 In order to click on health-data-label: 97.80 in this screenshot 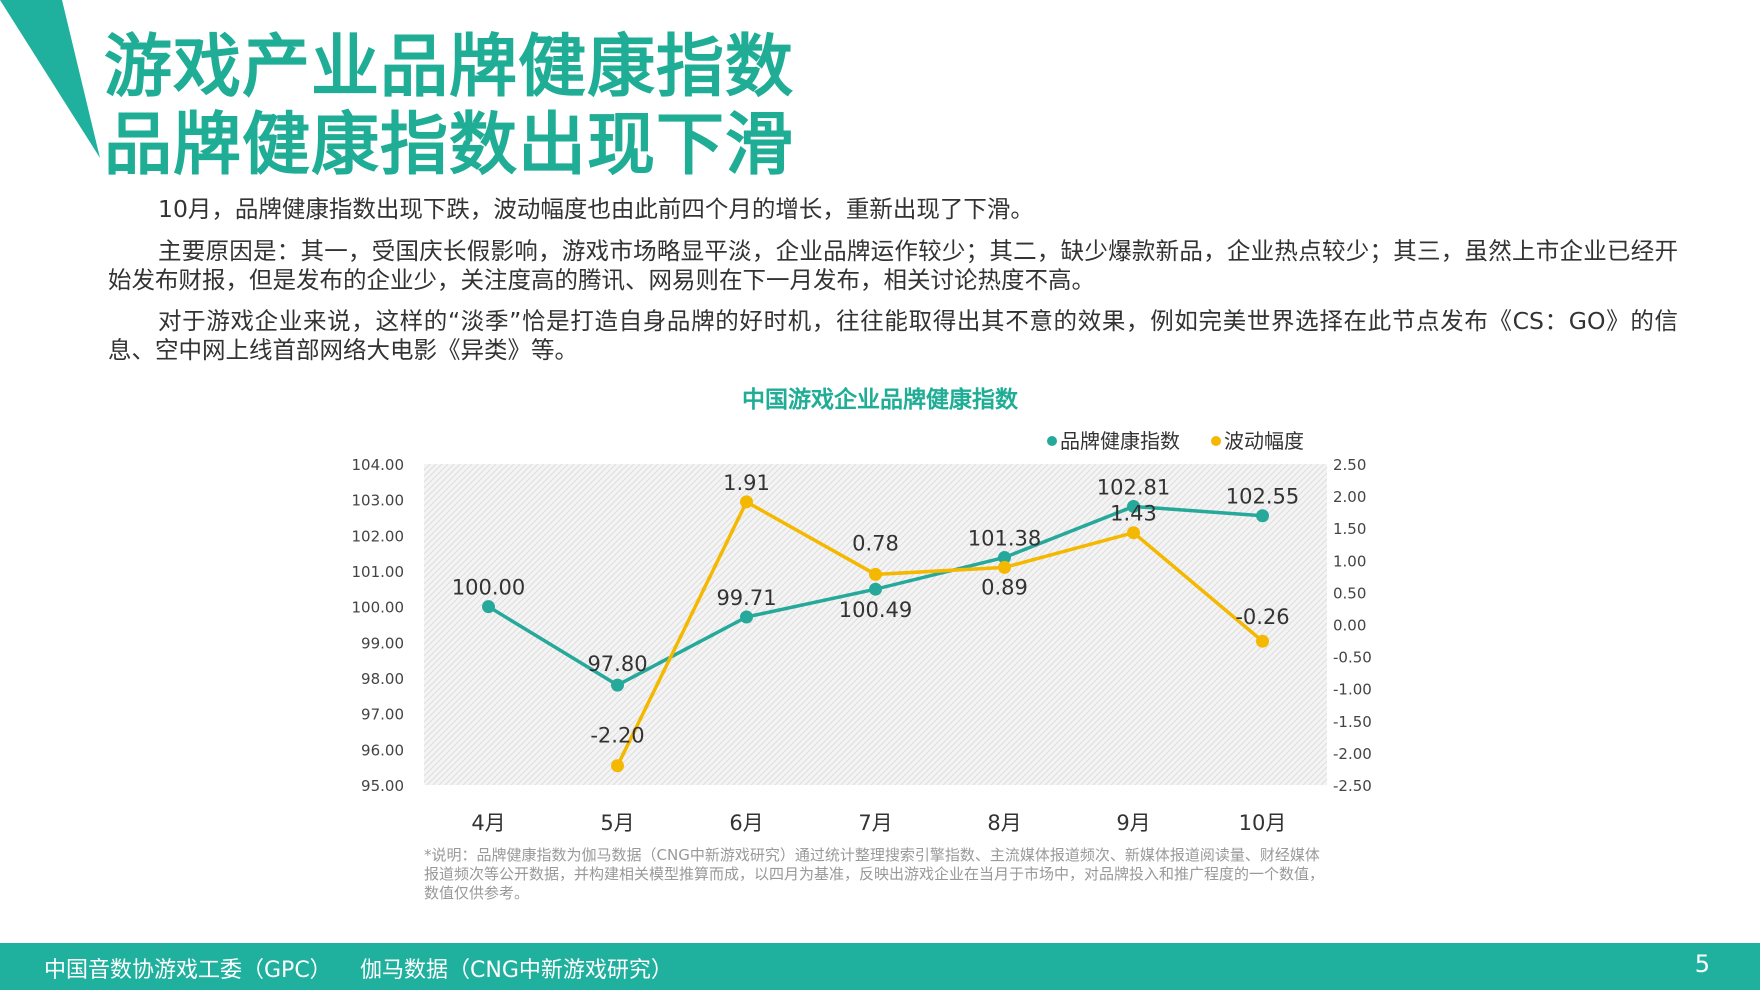, I will do `click(617, 664)`.